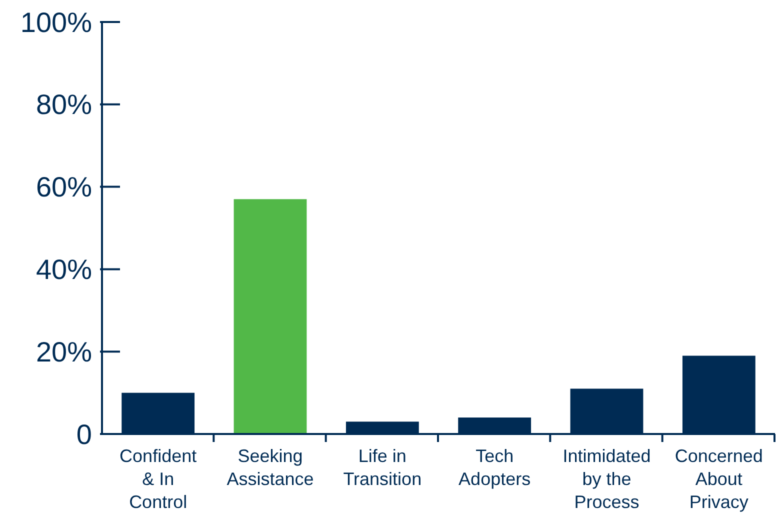  I want to click on y-tick-label: 60%, so click(64, 187).